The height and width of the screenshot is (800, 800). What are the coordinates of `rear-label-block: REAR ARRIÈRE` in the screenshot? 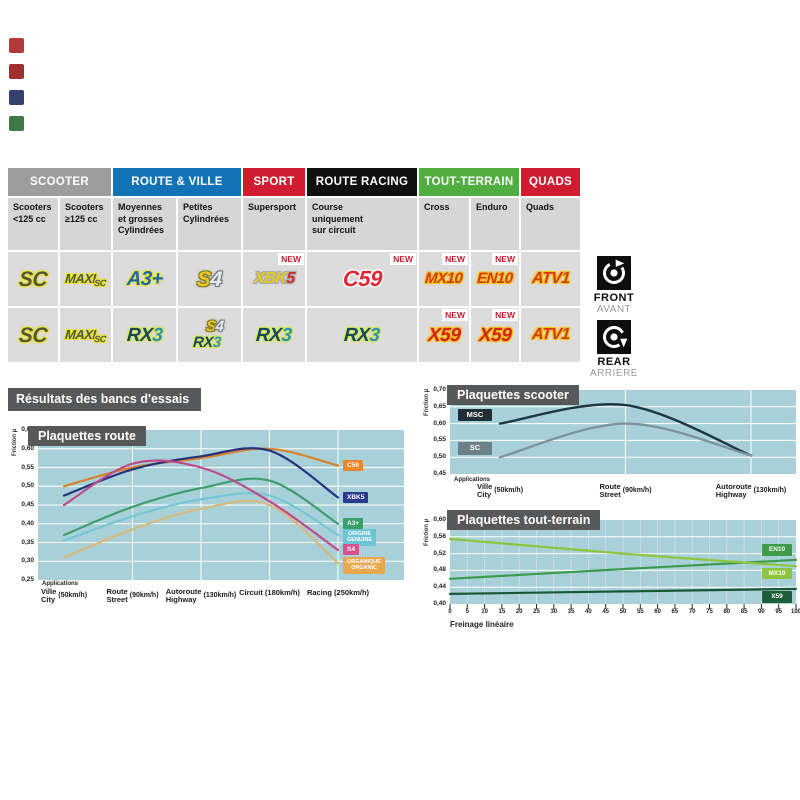 It's located at (614, 349).